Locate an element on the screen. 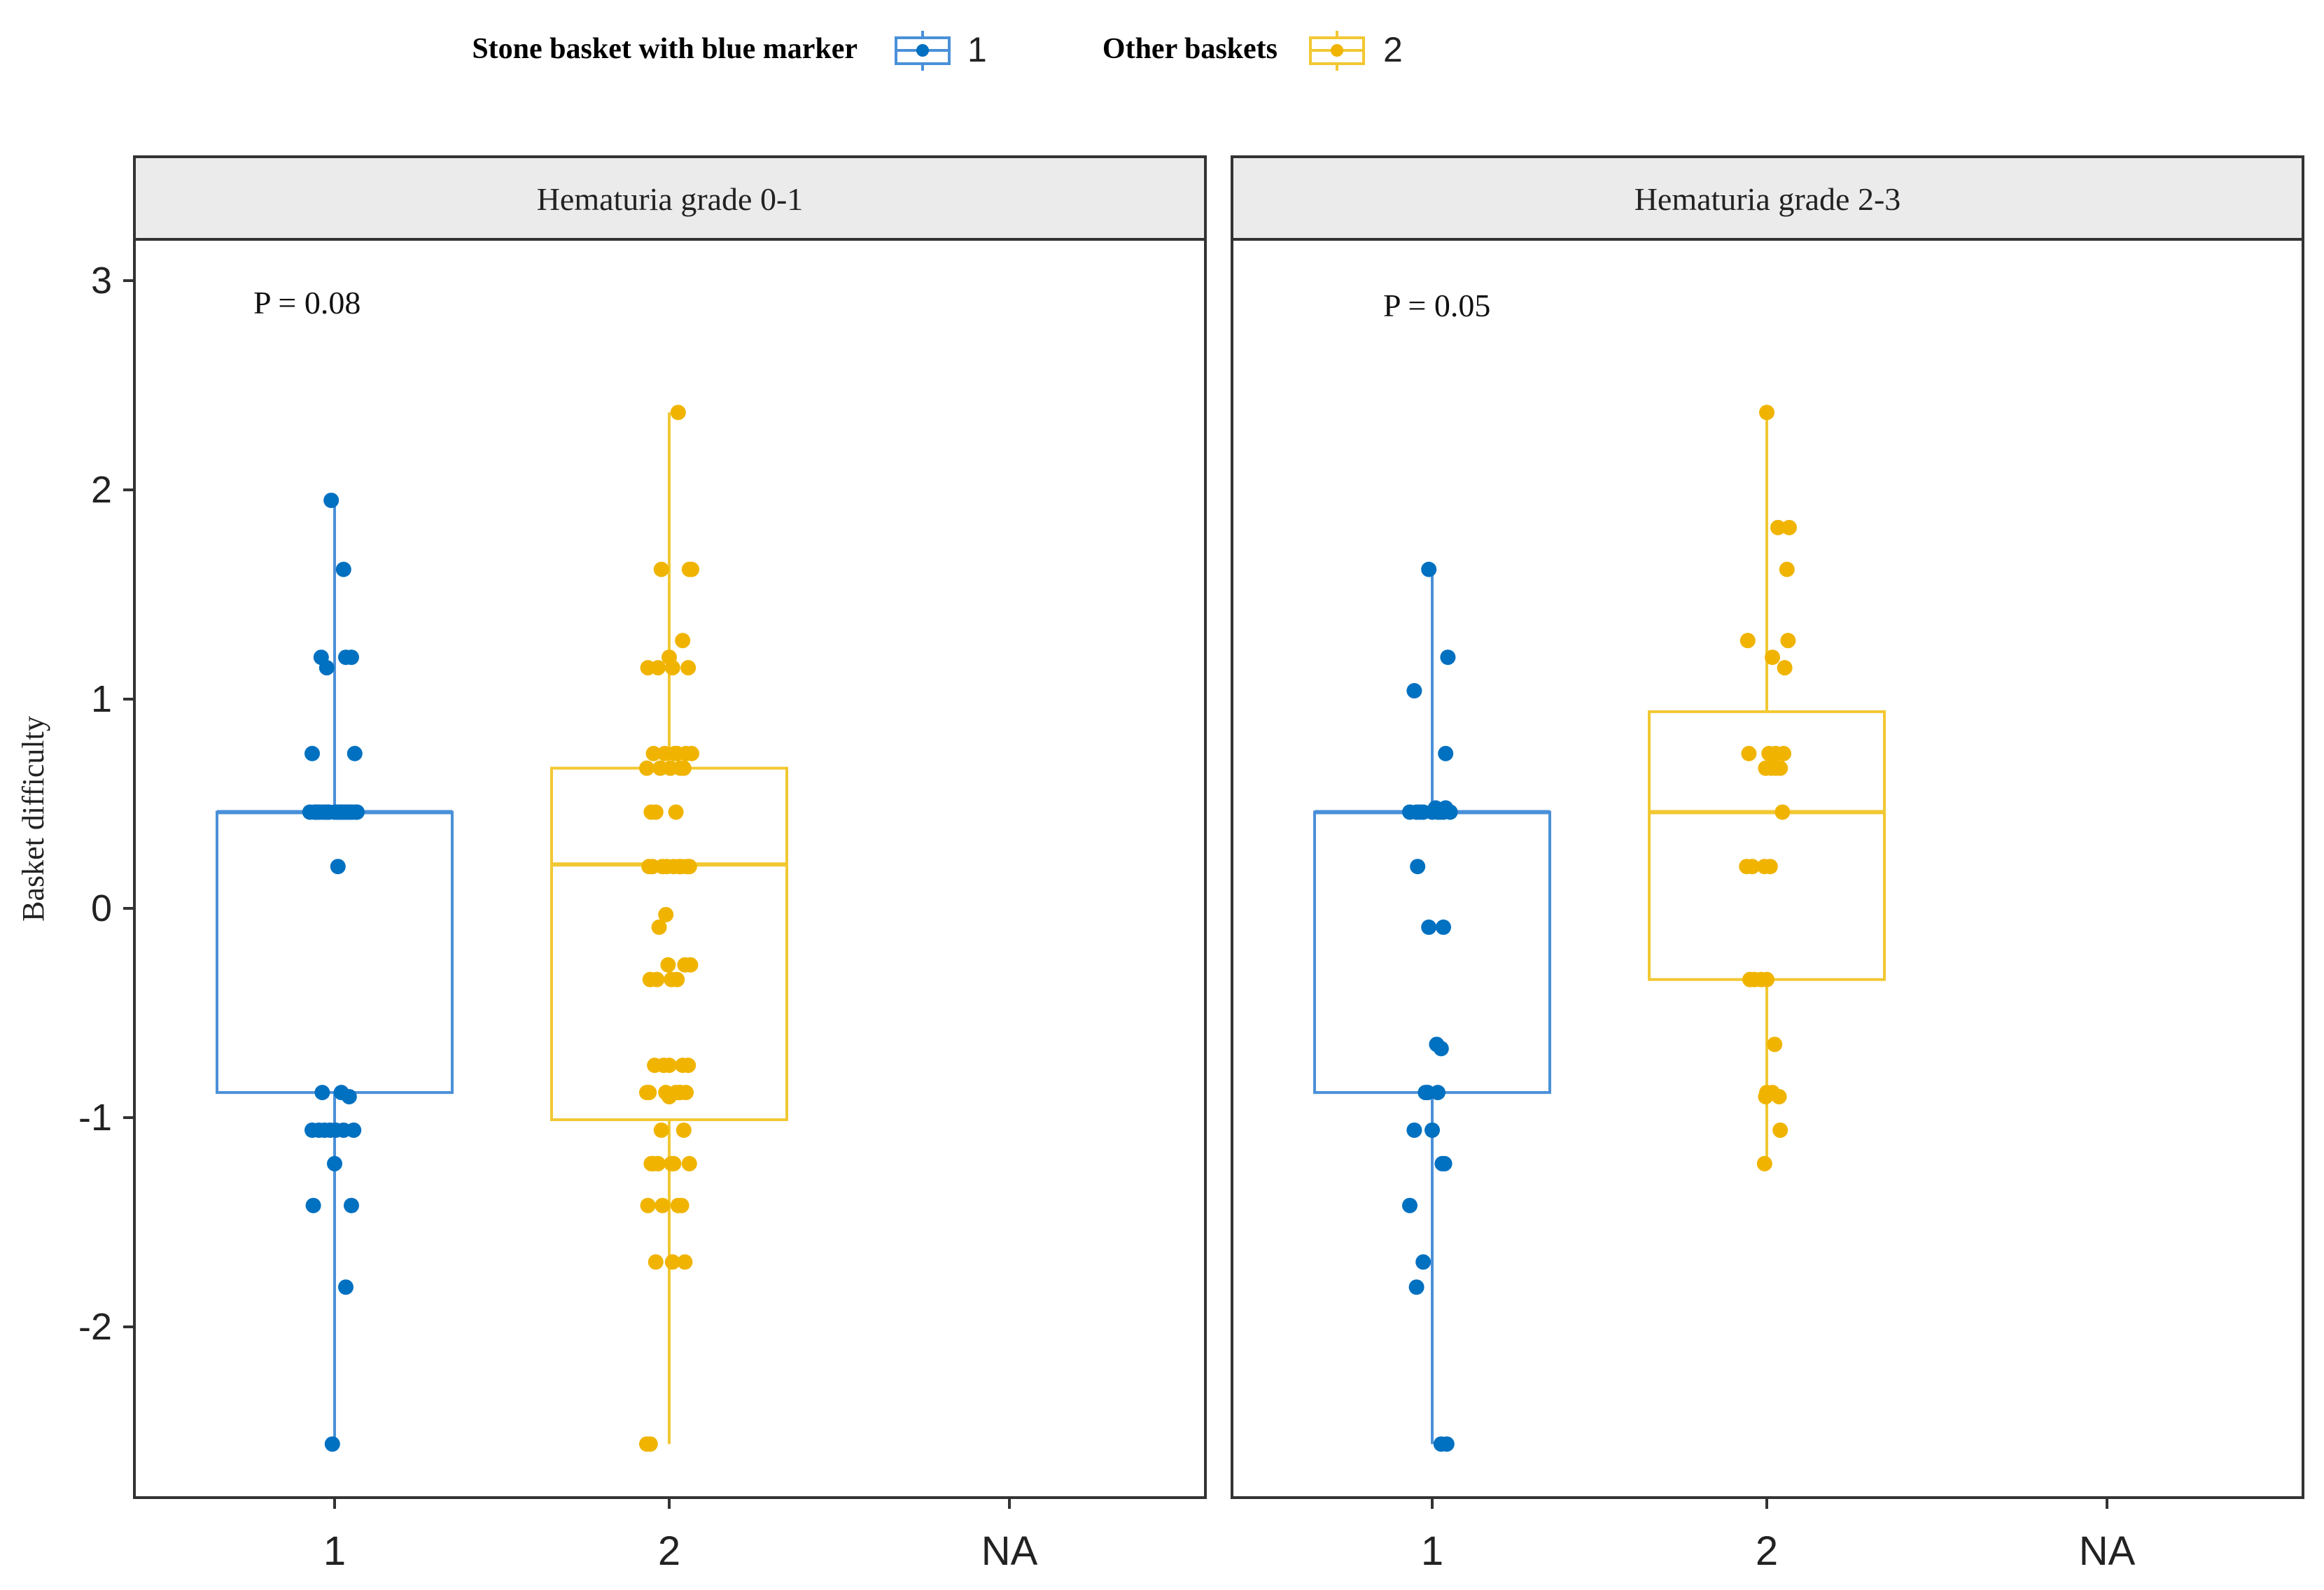  y-tick-label: -1 is located at coordinates (95, 1118).